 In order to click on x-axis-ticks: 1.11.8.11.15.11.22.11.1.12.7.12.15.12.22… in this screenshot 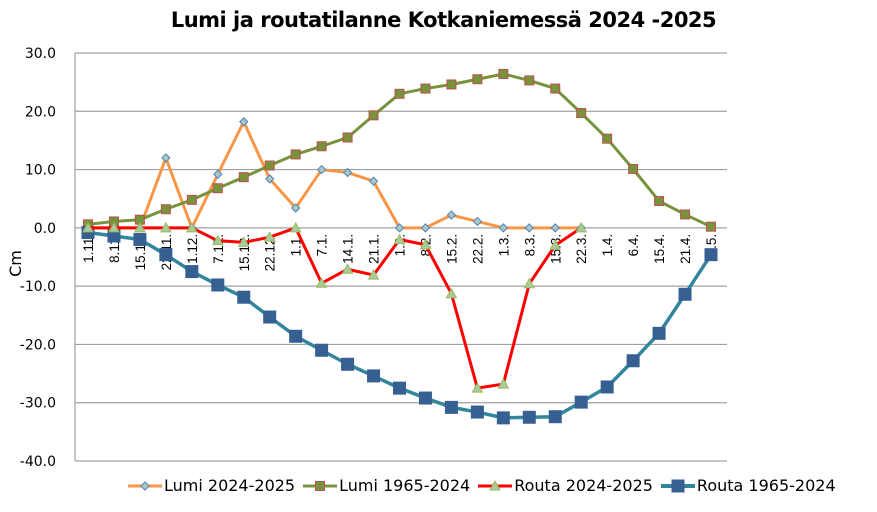, I will do `click(400, 253)`.